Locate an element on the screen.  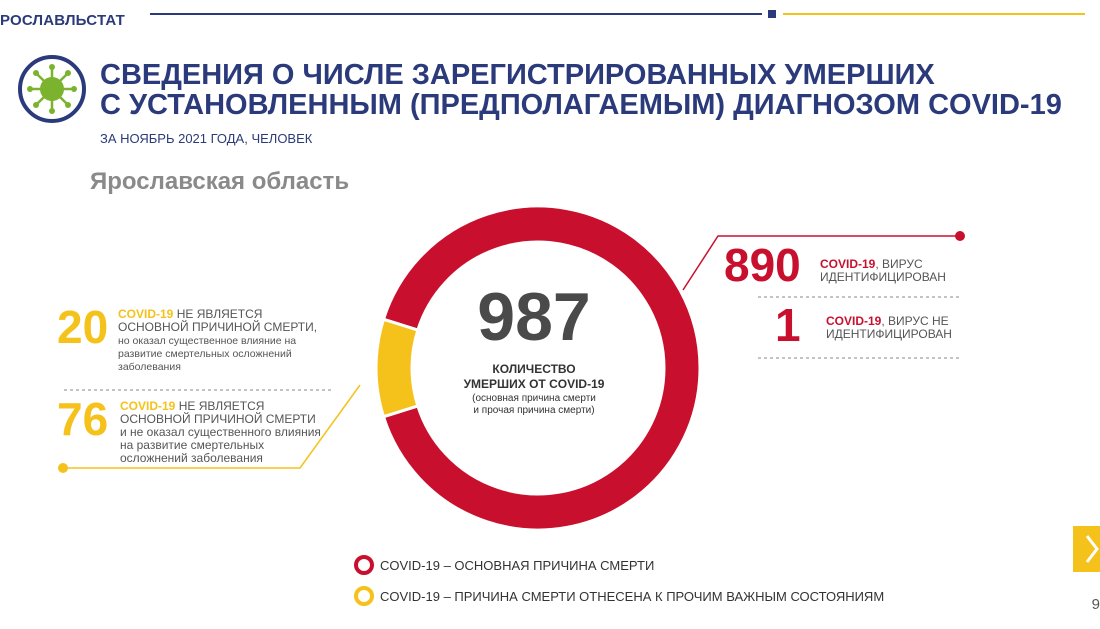
virus-not-identified-rest1: , ВИРУС НЕ is located at coordinates (915, 321).